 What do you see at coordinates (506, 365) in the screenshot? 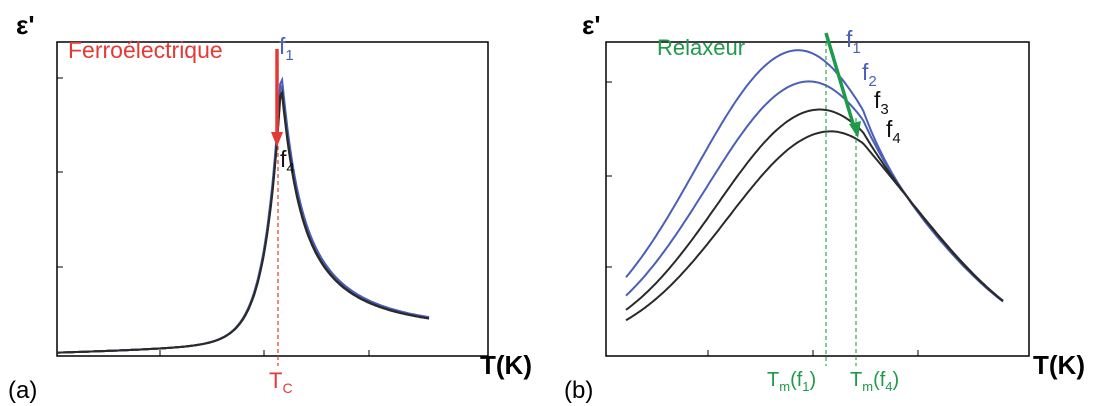
I see `panel-a-xlabel: T(K)` at bounding box center [506, 365].